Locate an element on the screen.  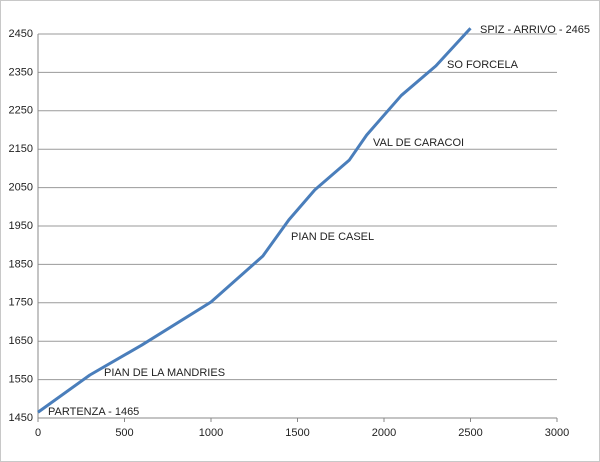
y-tick-label: 2050 is located at coordinates (21, 188).